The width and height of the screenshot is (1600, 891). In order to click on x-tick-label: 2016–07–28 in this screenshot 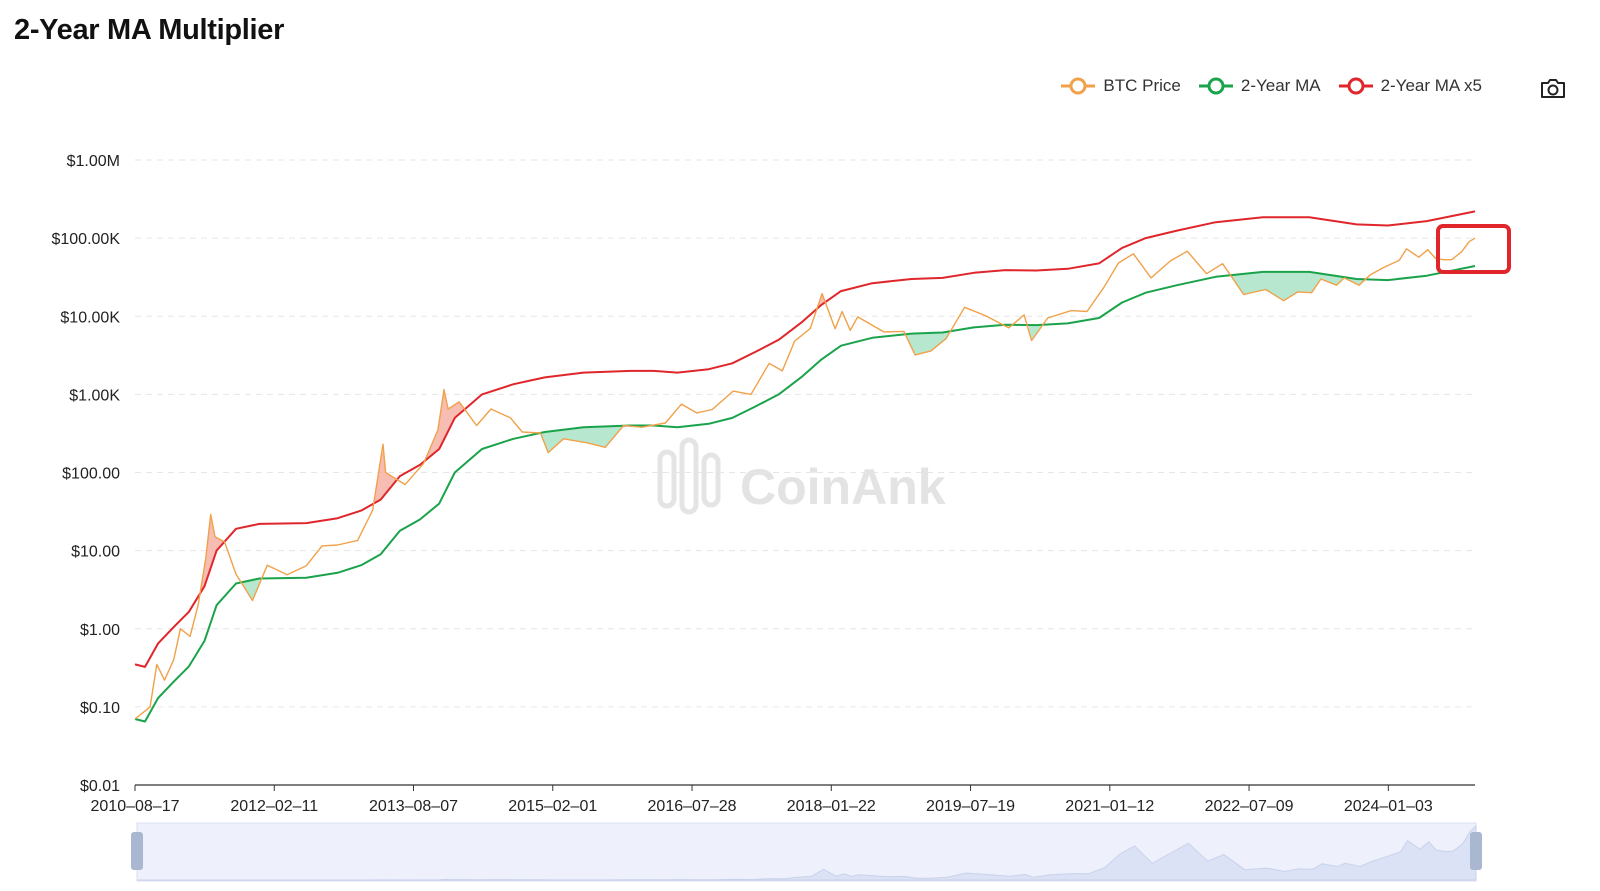, I will do `click(692, 806)`.